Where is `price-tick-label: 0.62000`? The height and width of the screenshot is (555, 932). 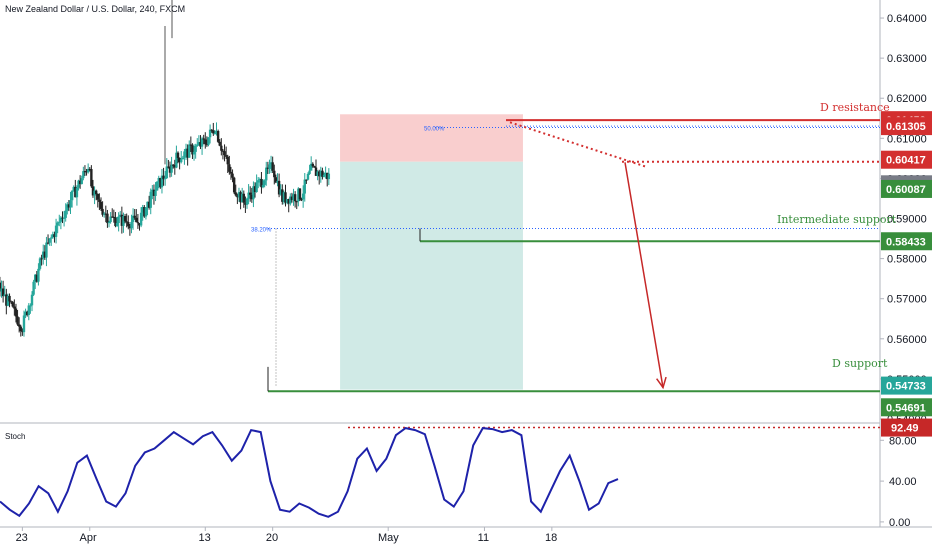 price-tick-label: 0.62000 is located at coordinates (907, 99).